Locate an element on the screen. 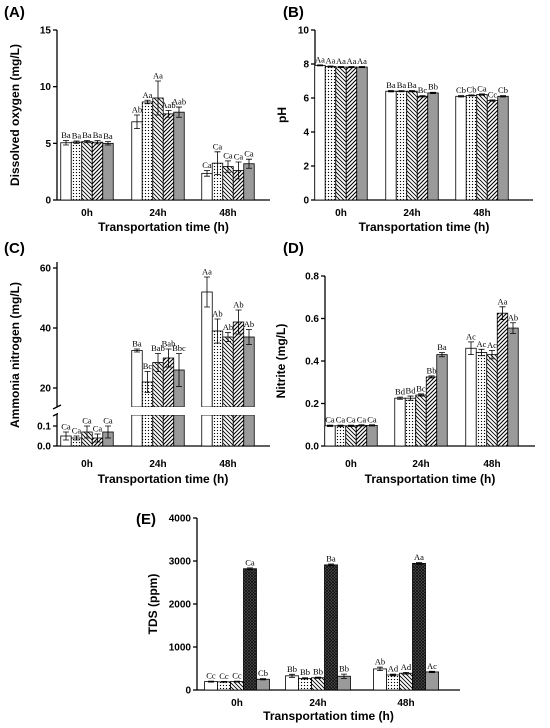 Image resolution: width=550 pixels, height=728 pixels. significance-label: Bd is located at coordinates (411, 391).